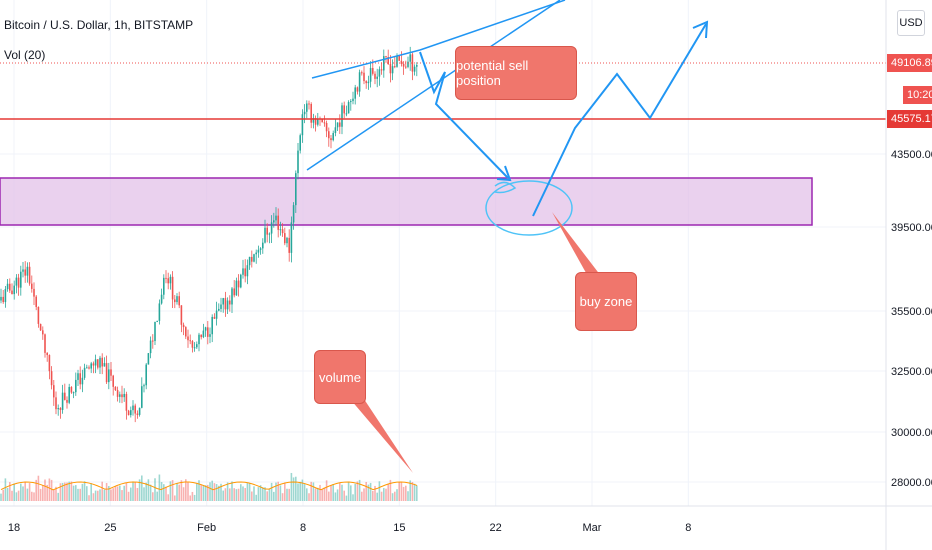 This screenshot has width=932, height=550. Describe the element at coordinates (99, 25) in the screenshot. I see `symbol-title: Bitcoin / U.S. Dollar, 1h, BITSTAMP` at that location.